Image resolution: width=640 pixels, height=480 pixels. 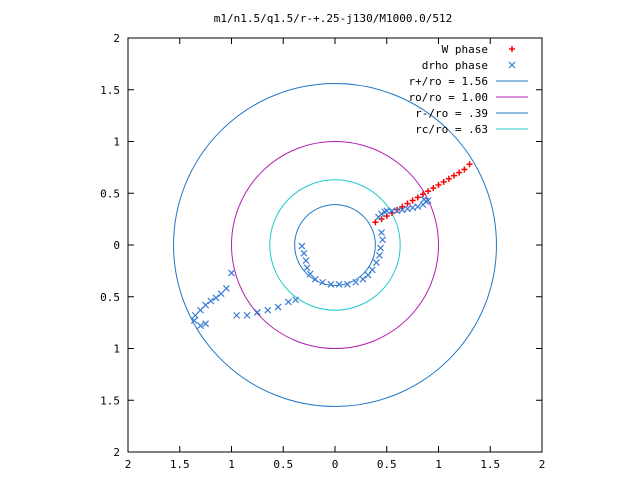 I want to click on circle-0.63, so click(x=335, y=245).